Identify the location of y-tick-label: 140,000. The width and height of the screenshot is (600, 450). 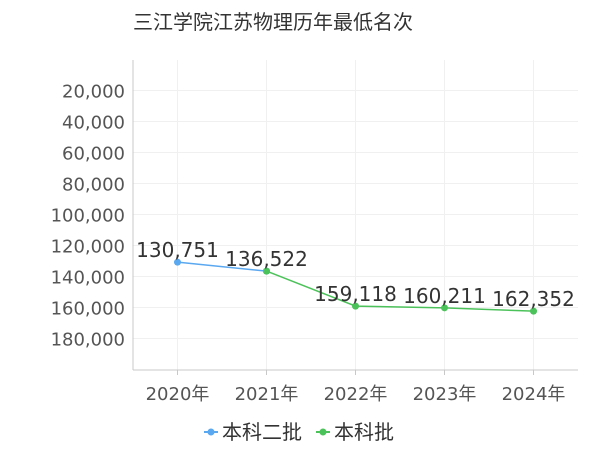
(88, 278).